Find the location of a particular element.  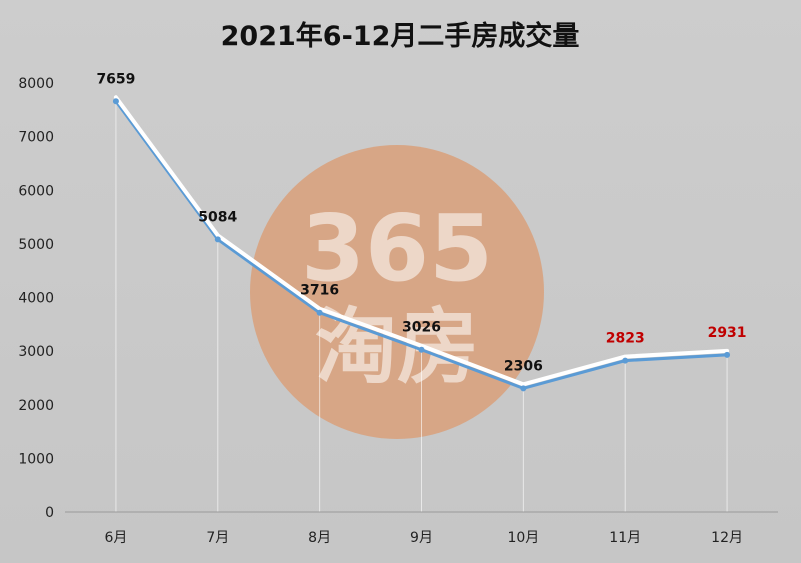

y-tick-label: 7000 is located at coordinates (36, 138).